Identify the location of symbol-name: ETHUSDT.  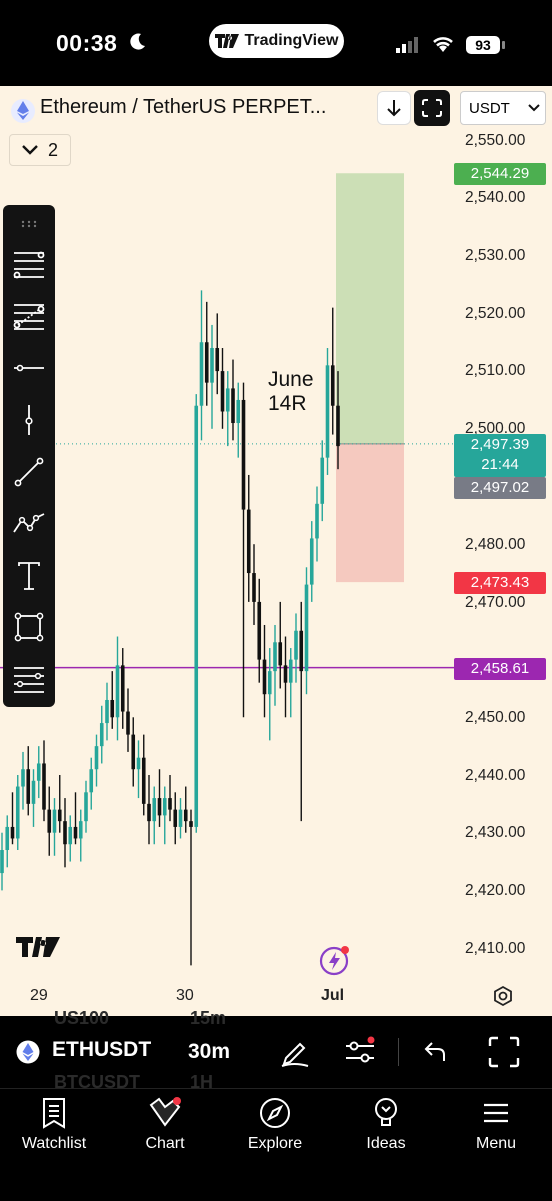
(102, 1049).